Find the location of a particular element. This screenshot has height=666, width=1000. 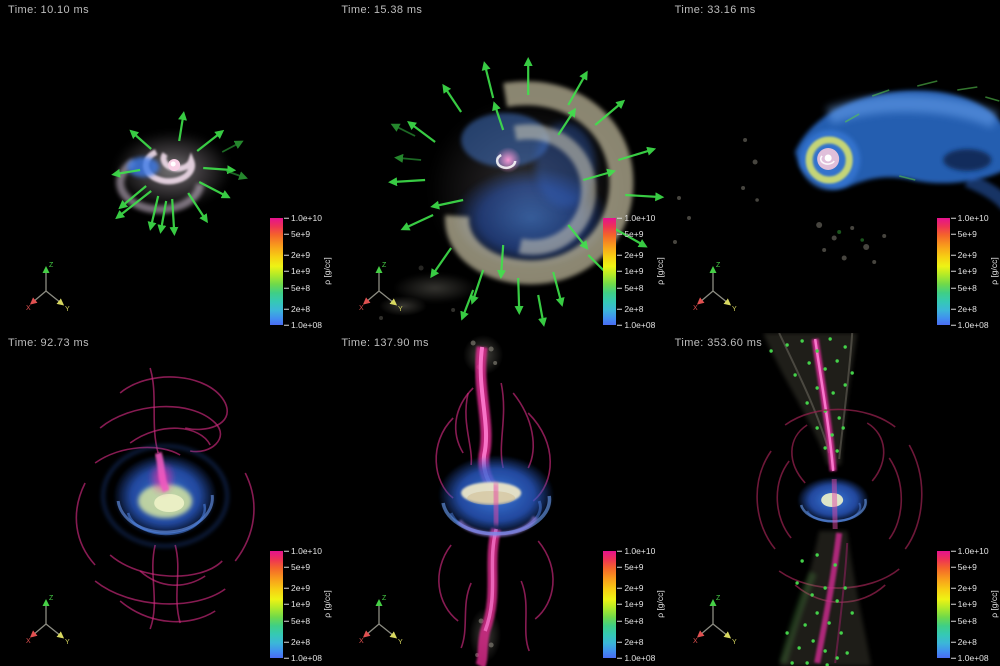

render-spiral-remnant is located at coordinates (179, 173).